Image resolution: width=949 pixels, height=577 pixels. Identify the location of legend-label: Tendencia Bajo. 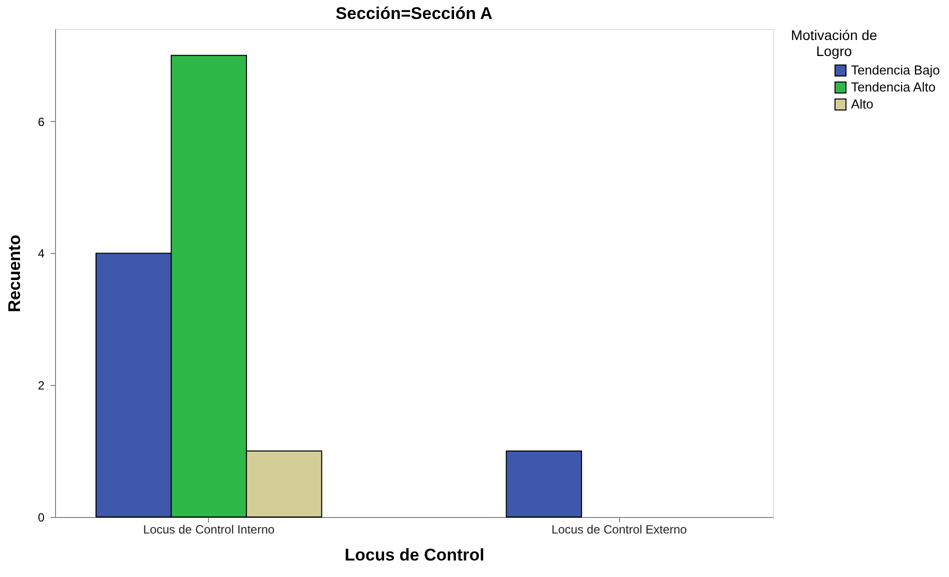
(895, 70).